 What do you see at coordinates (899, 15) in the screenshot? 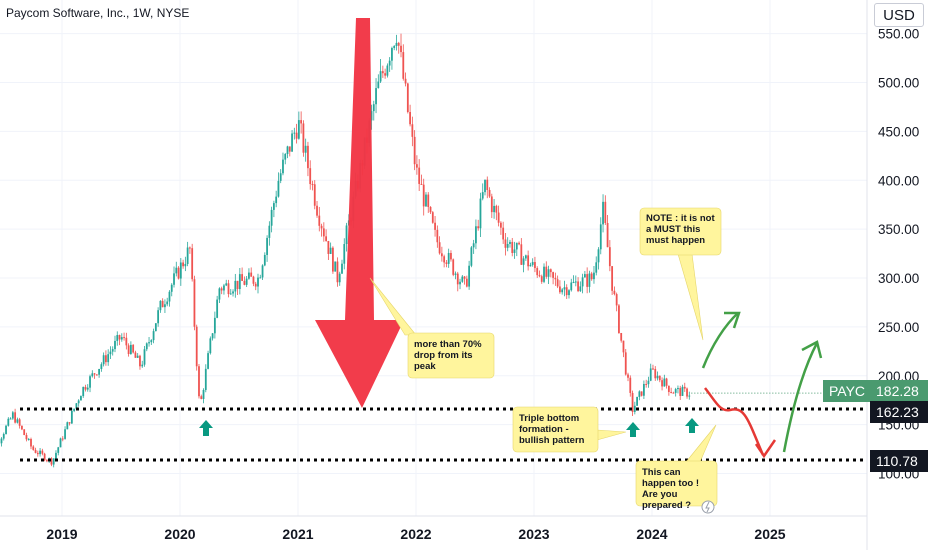
I see `currency-button: USD` at bounding box center [899, 15].